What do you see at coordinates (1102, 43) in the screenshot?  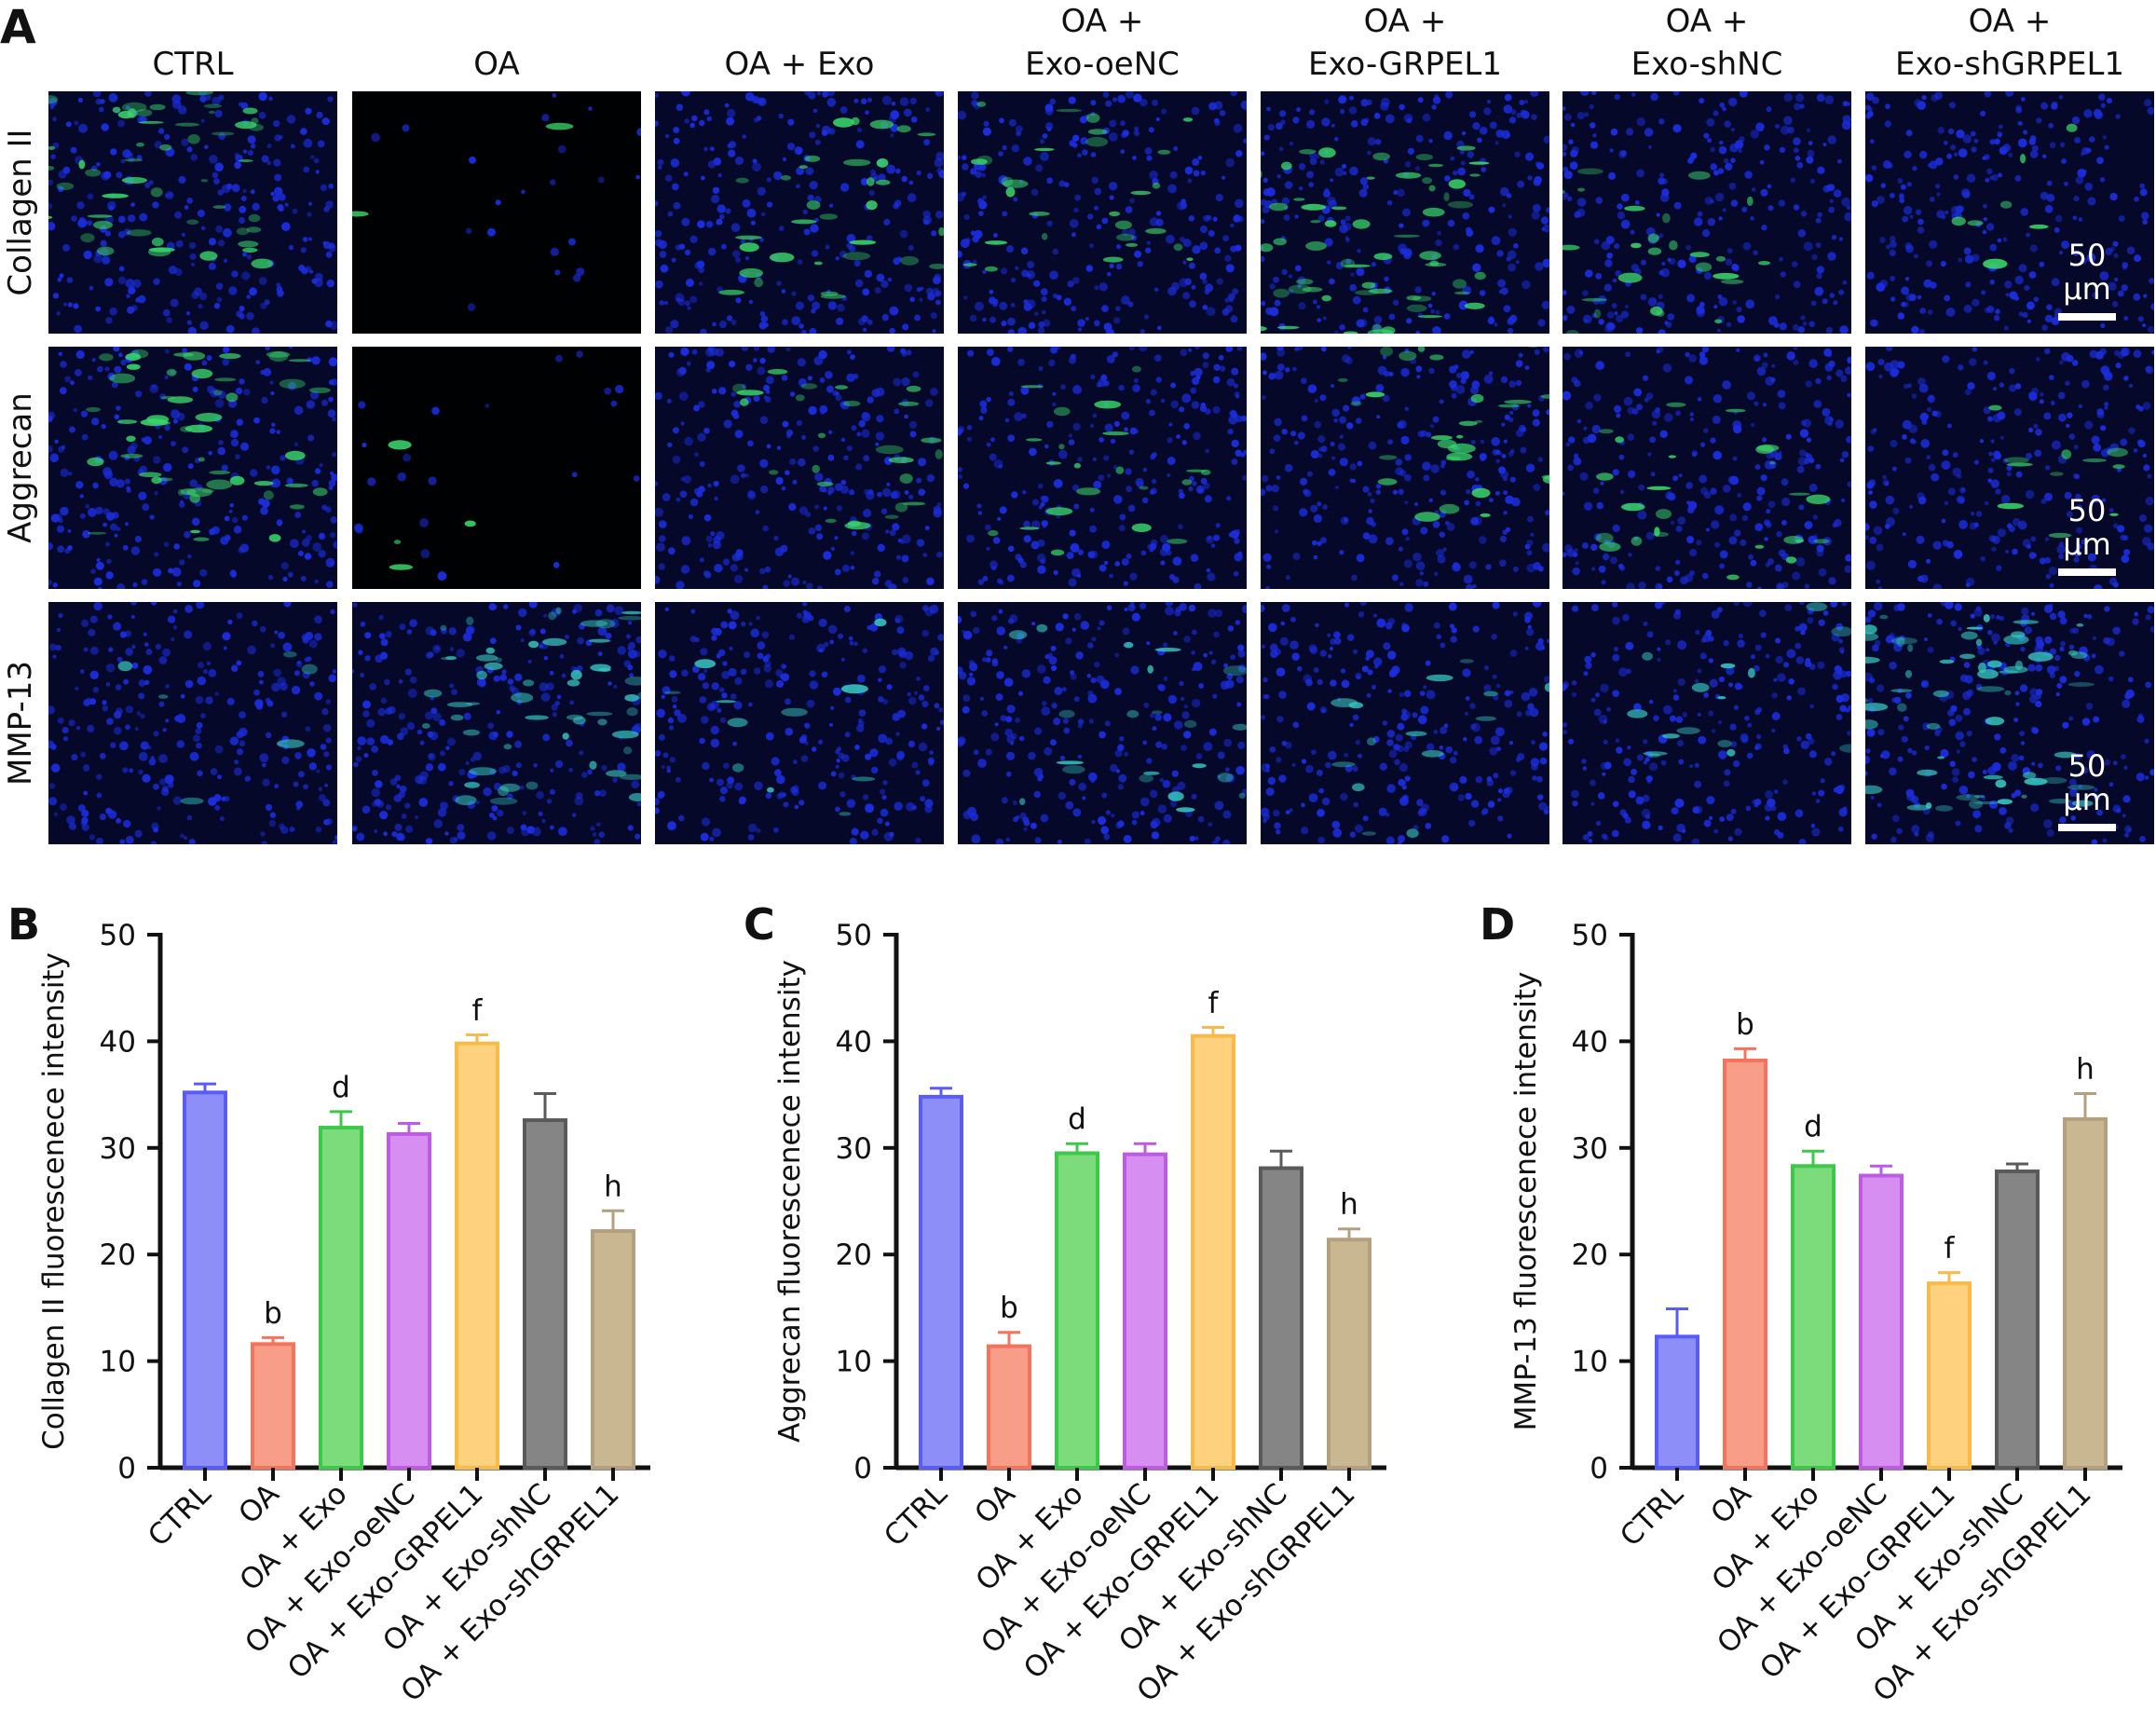 I see `column-header-4: OA + Exo-oeNC` at bounding box center [1102, 43].